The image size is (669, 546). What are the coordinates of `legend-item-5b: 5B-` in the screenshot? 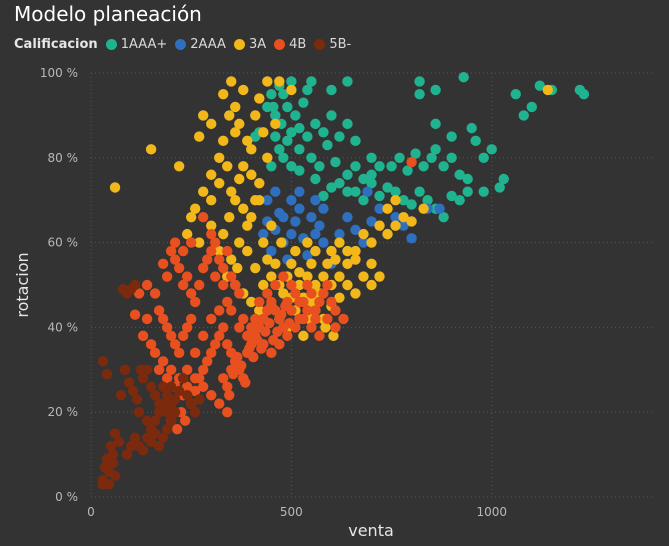 It's located at (332, 44).